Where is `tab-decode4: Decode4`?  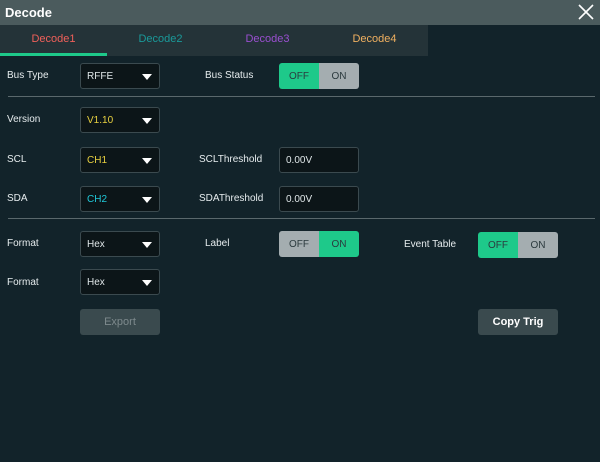
tab-decode4: Decode4 is located at coordinates (374, 39).